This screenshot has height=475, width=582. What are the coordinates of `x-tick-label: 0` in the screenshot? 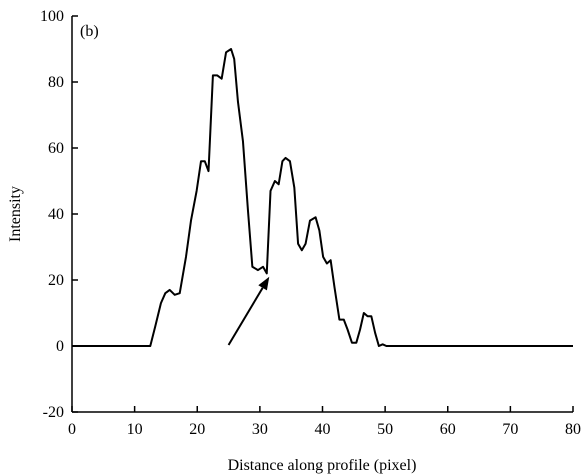 It's located at (72, 429).